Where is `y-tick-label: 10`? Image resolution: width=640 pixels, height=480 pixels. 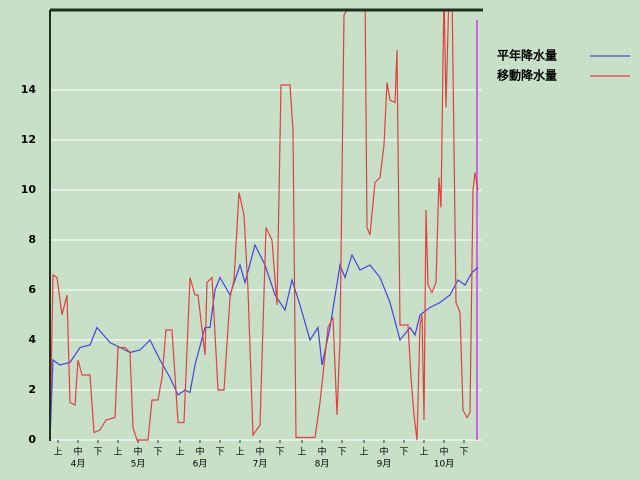
y-tick-label: 10 is located at coordinates (29, 189).